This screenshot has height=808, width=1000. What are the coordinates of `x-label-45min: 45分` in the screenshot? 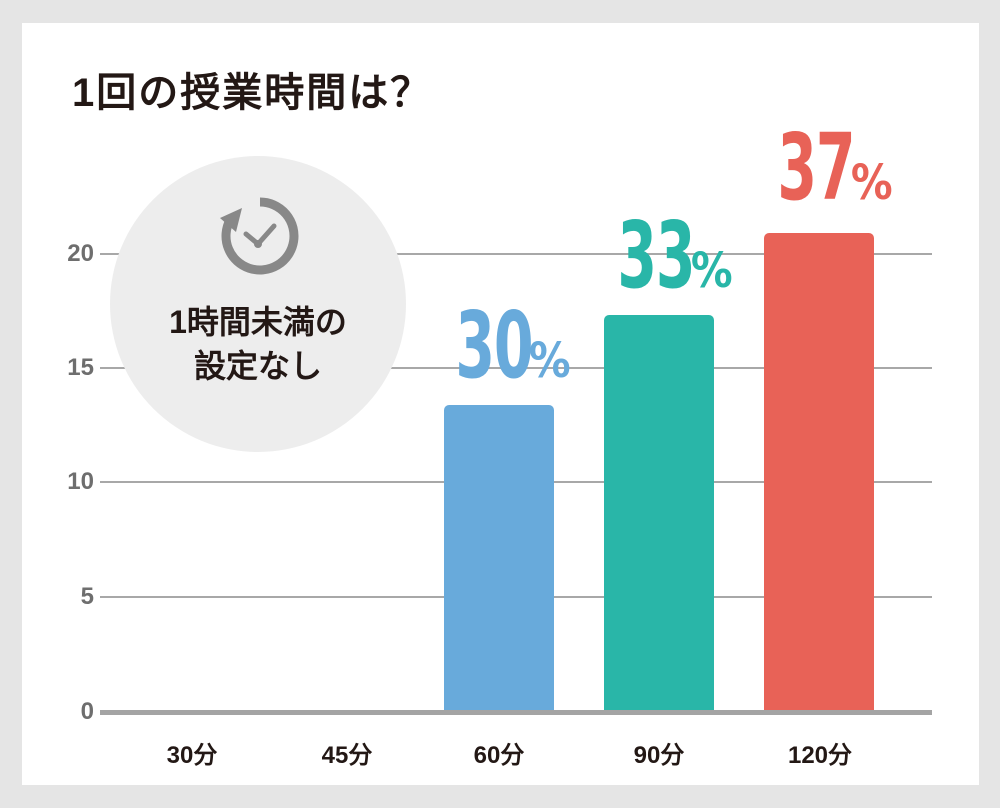 It's located at (347, 755).